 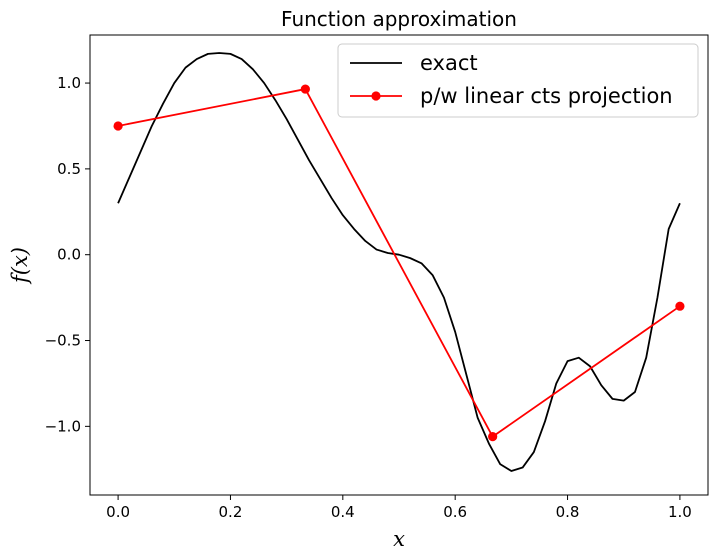 I want to click on x-tick-label: 0.6, so click(x=455, y=512).